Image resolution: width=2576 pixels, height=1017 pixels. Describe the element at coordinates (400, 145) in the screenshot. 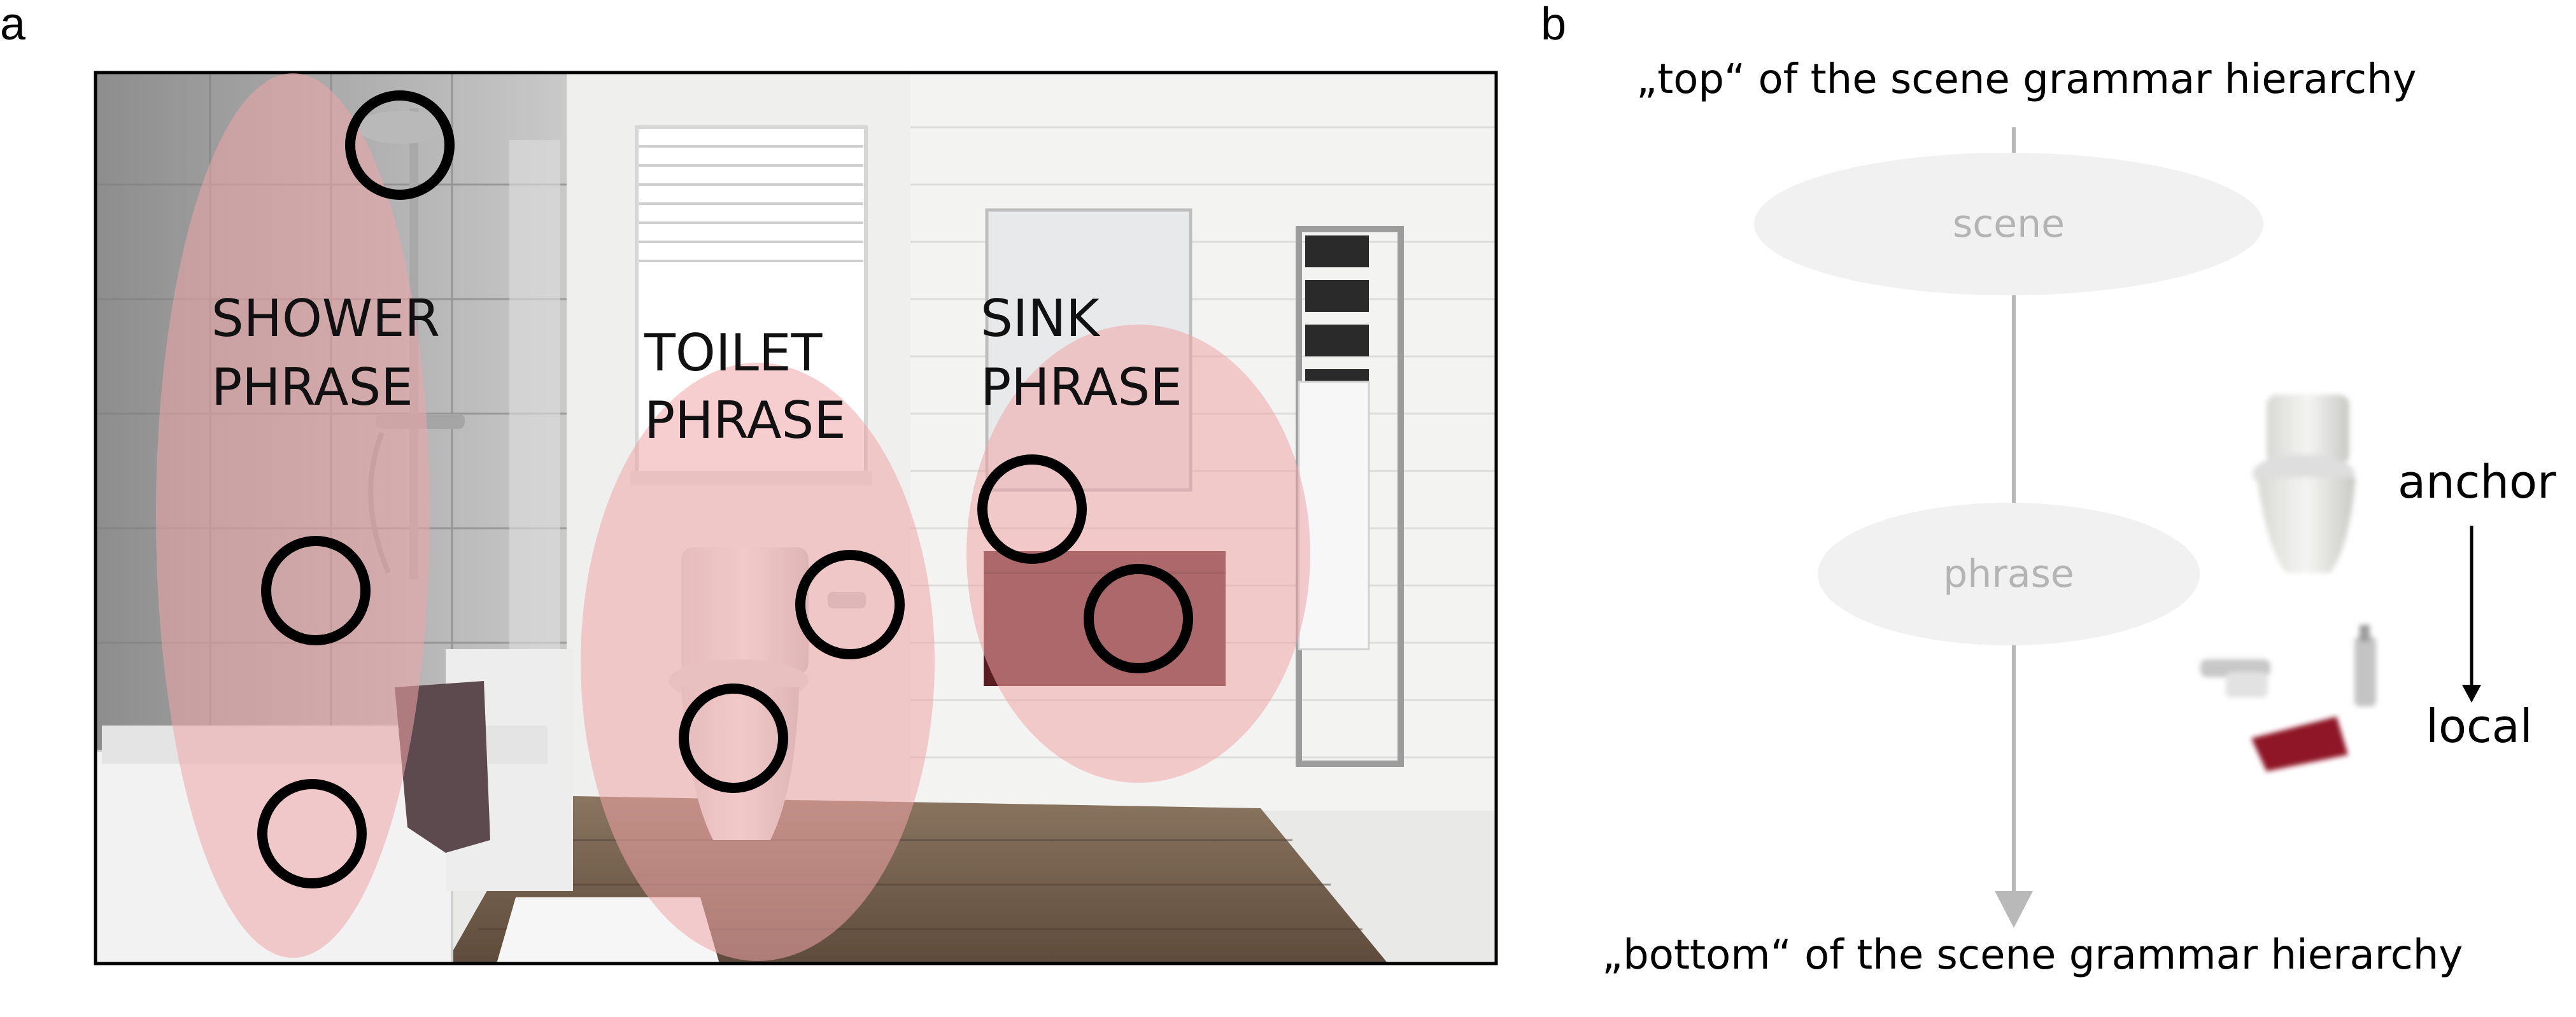

I see `shower-head-circle` at that location.